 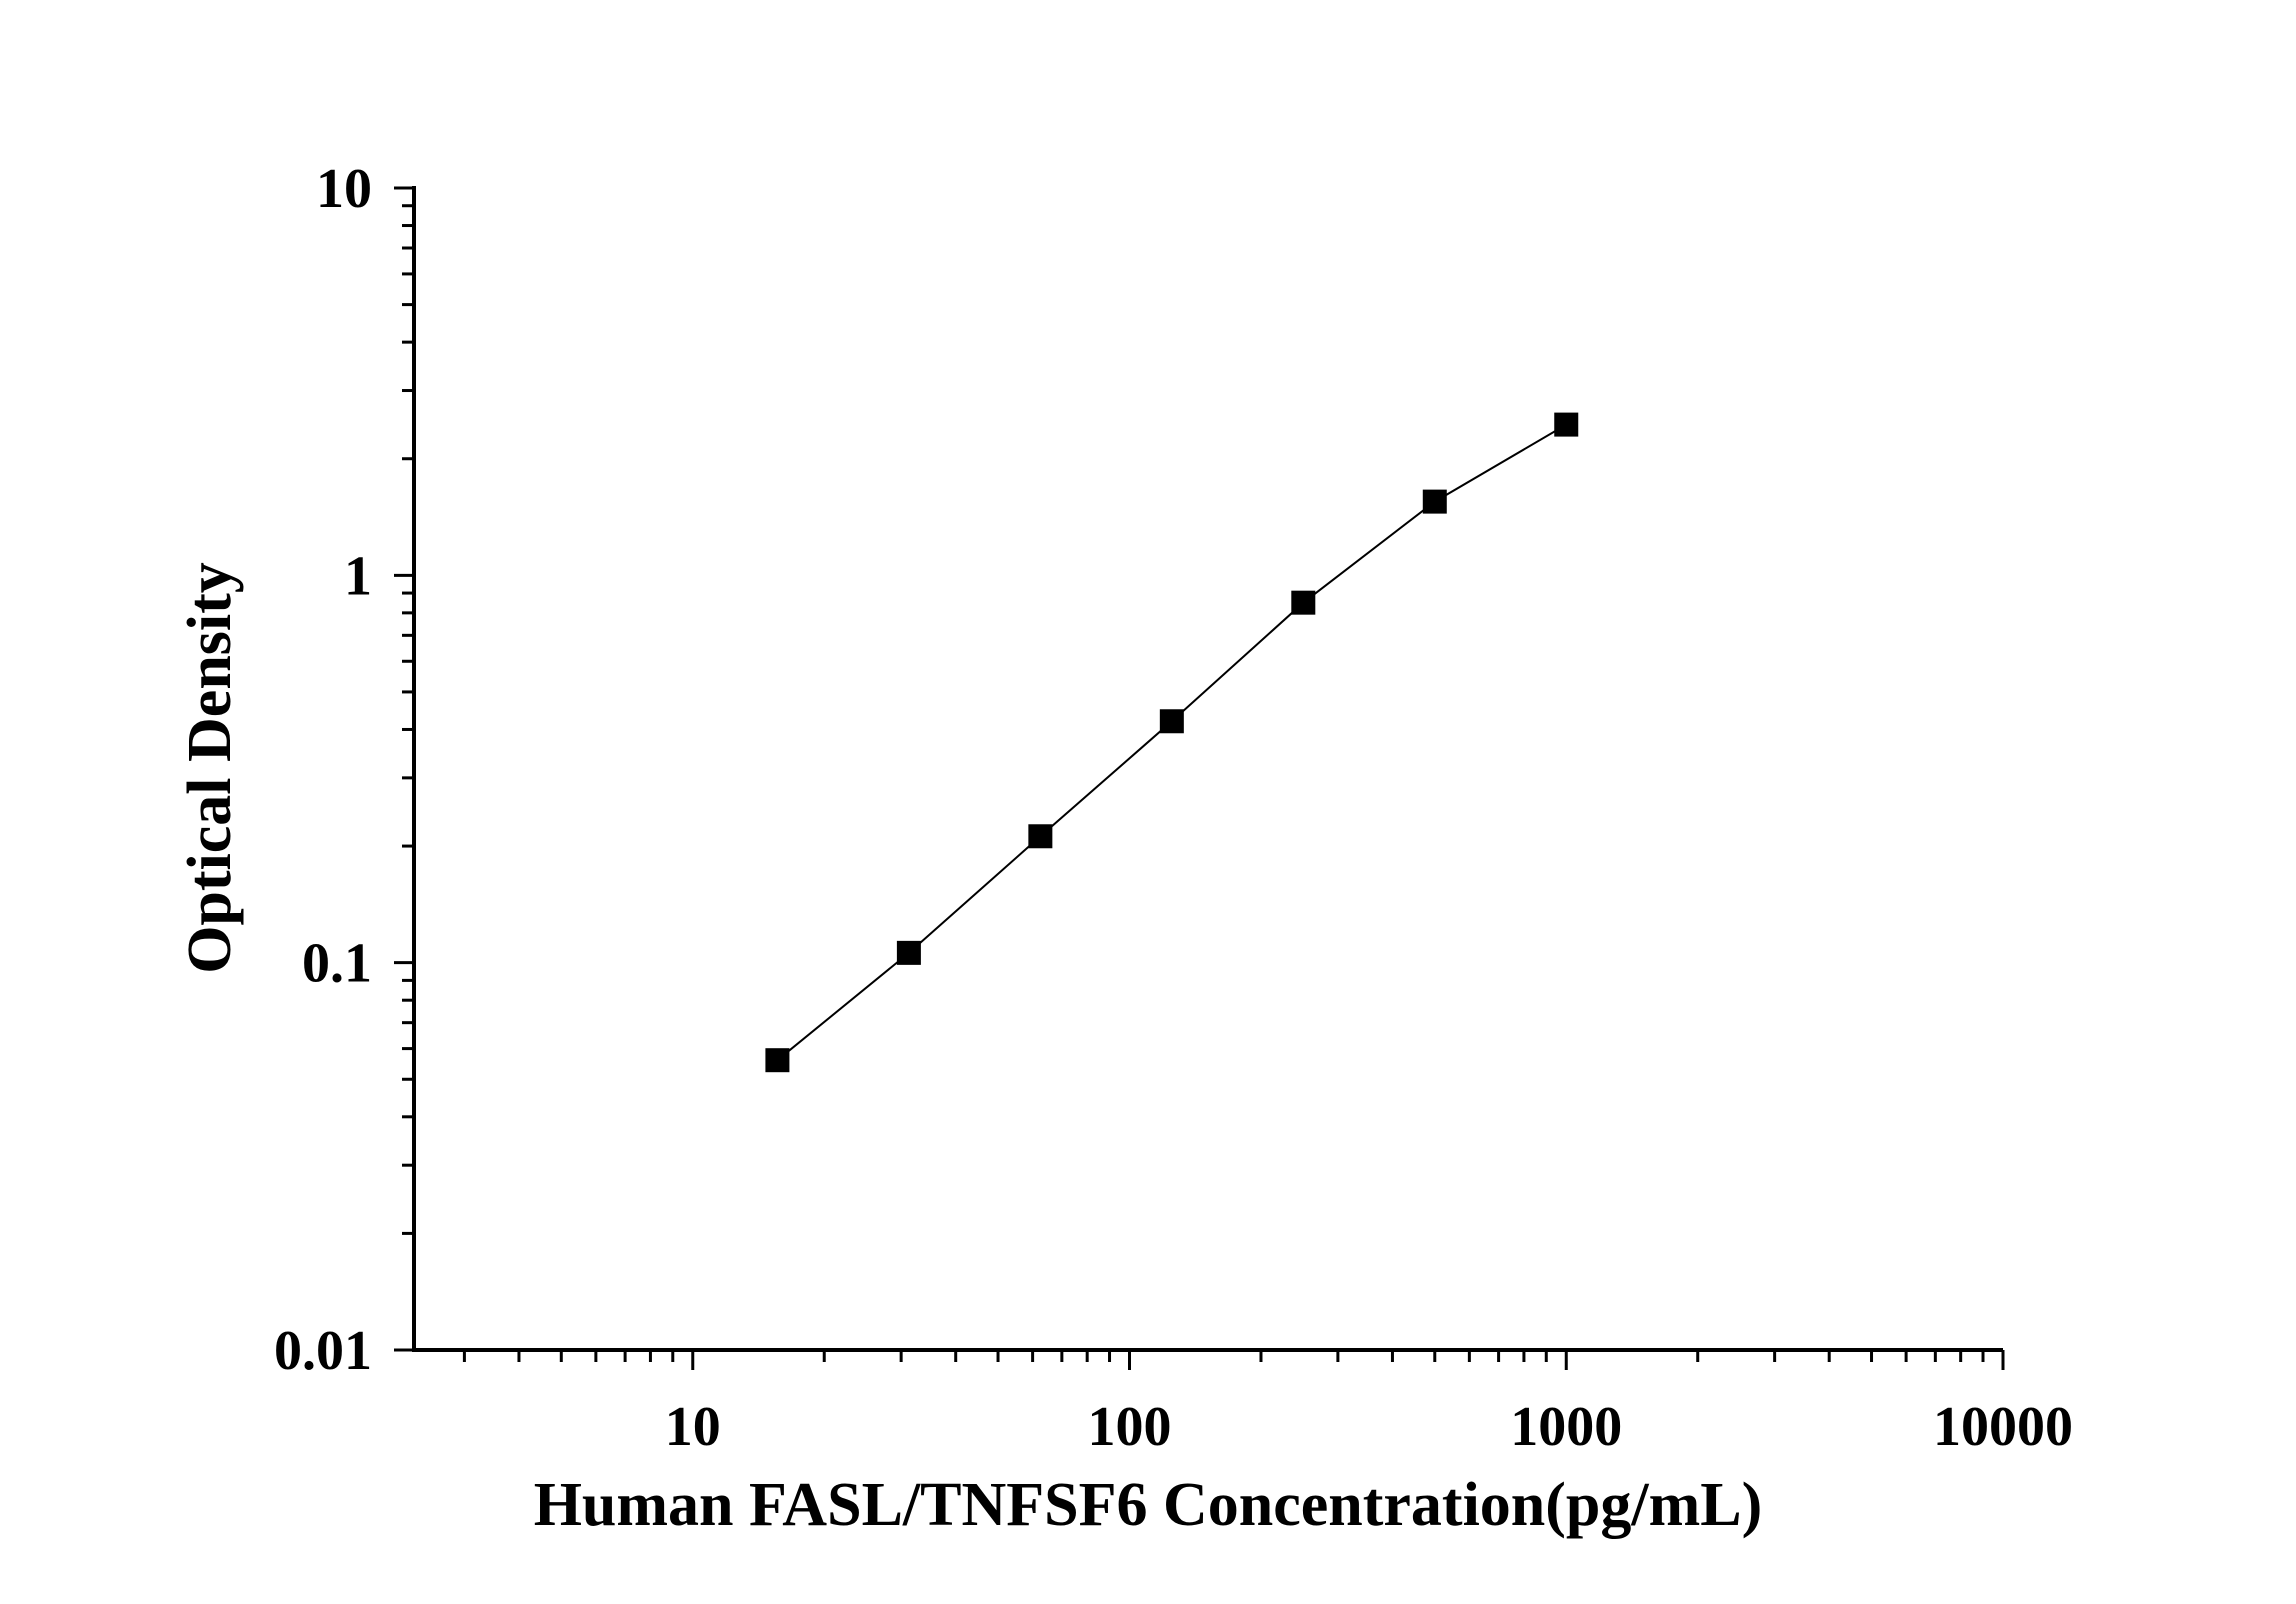 What do you see at coordinates (323, 1351) in the screenshot?
I see `y-tick-label: 0.01` at bounding box center [323, 1351].